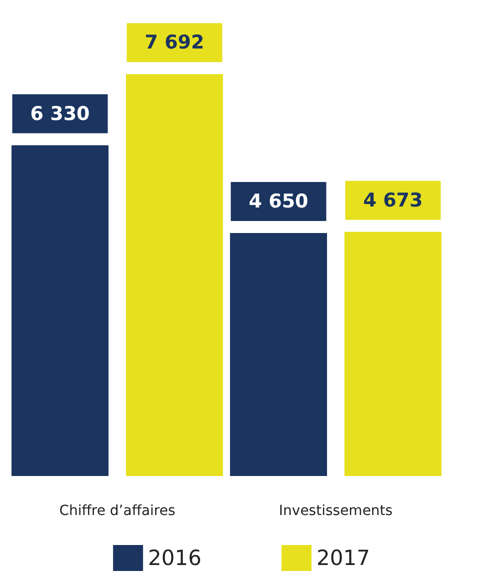  Describe the element at coordinates (278, 201) in the screenshot. I see `data-label: 4 650` at that location.